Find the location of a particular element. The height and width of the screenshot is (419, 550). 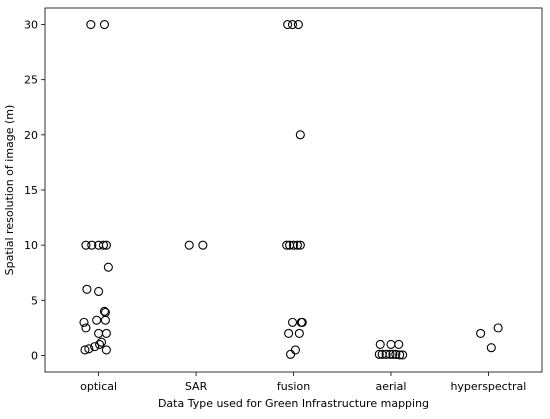

y-tick-label: 20 is located at coordinates (31, 135).